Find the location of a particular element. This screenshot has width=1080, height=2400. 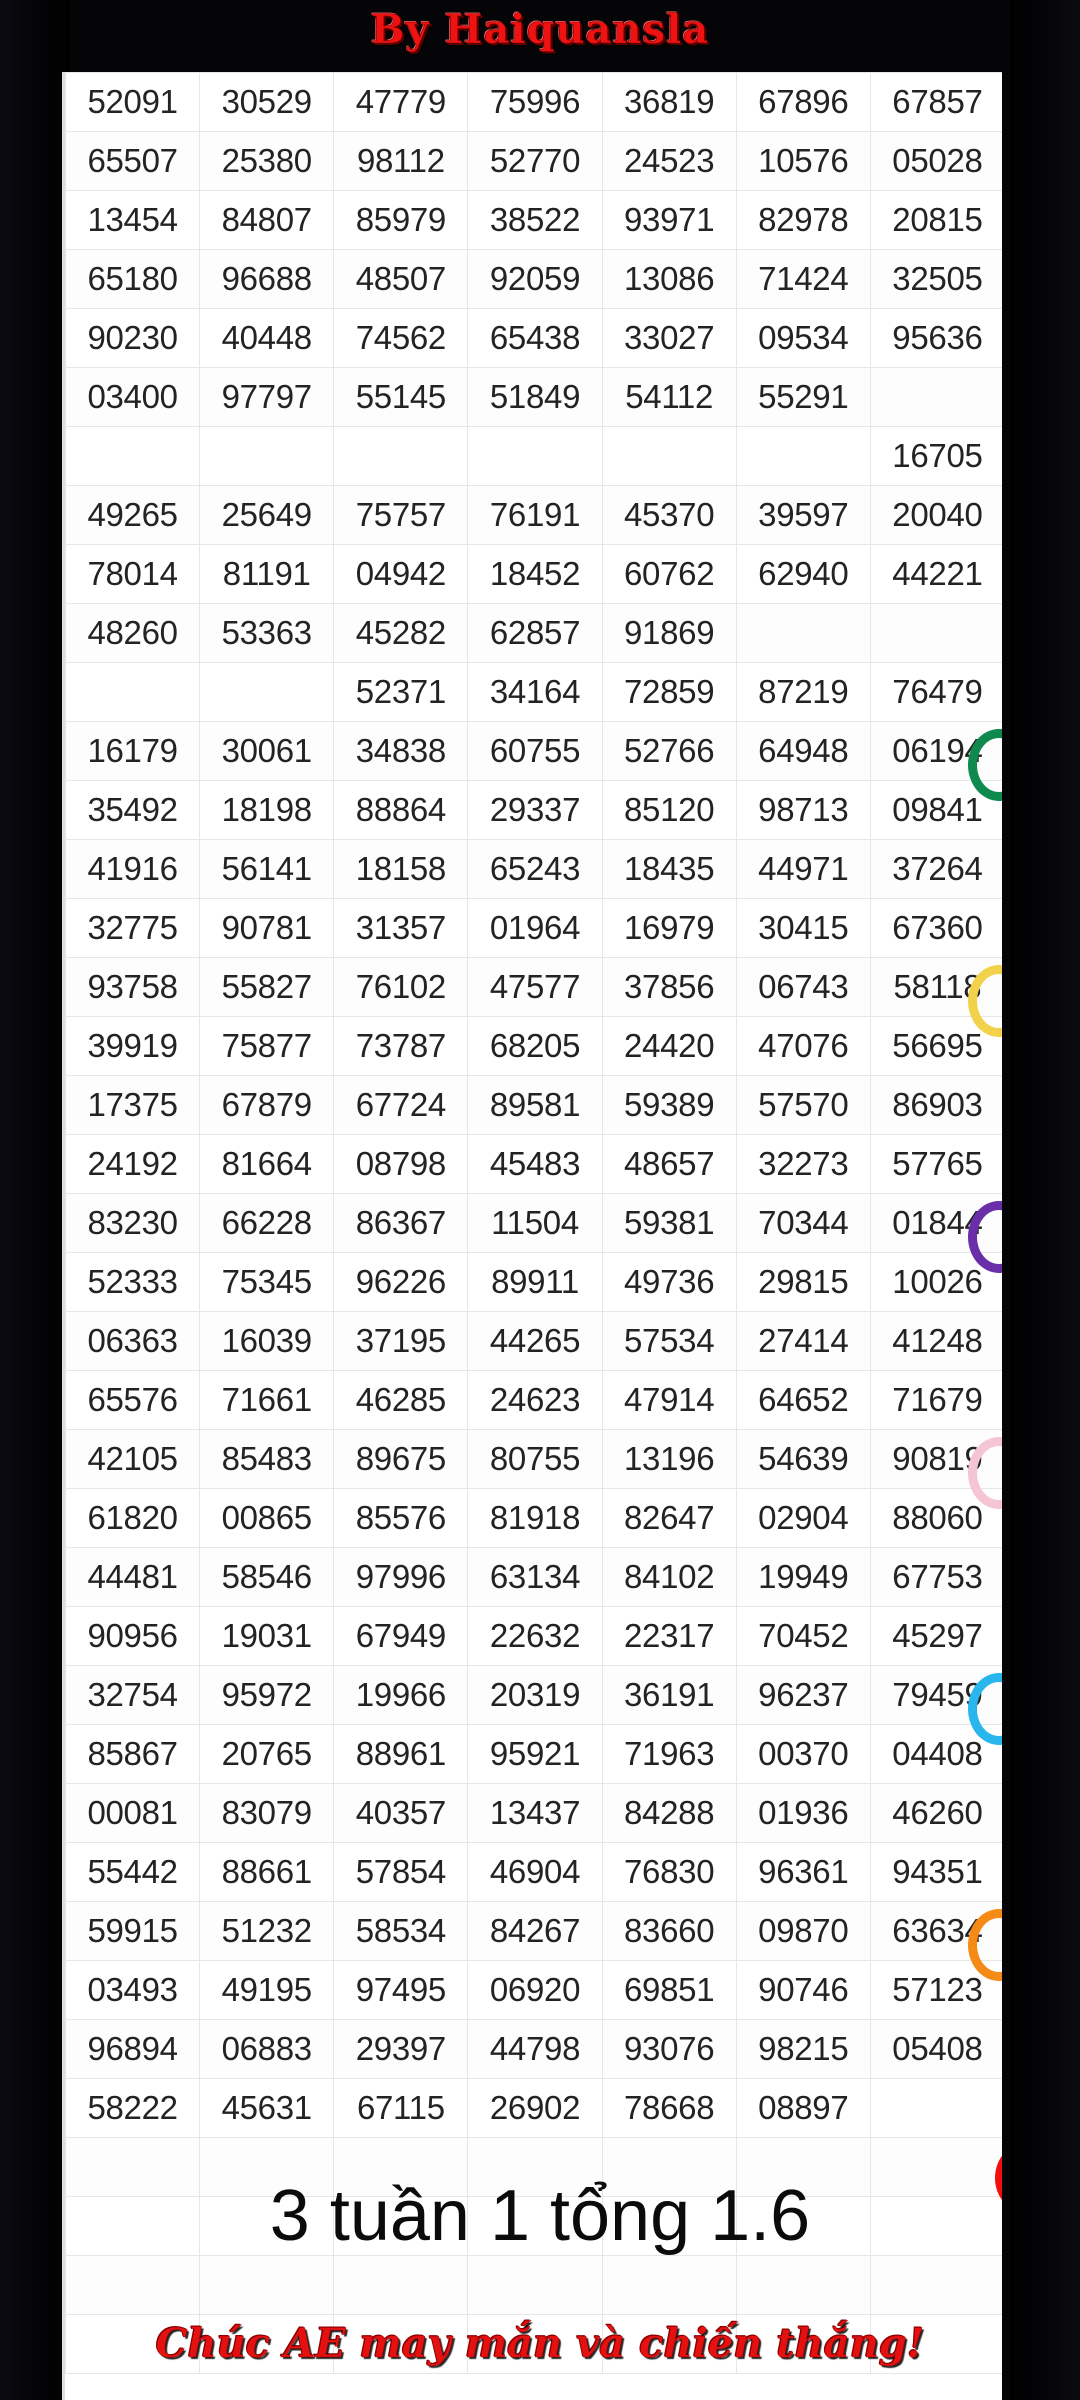

grid-cell: 89911 is located at coordinates (535, 1282).